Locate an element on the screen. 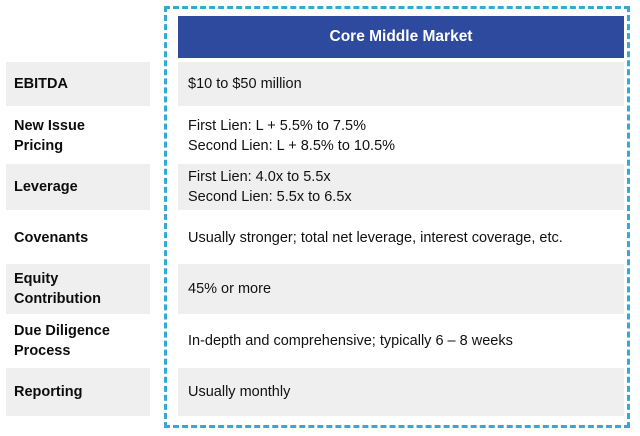  row-label-reporting: Reporting is located at coordinates (78, 392).